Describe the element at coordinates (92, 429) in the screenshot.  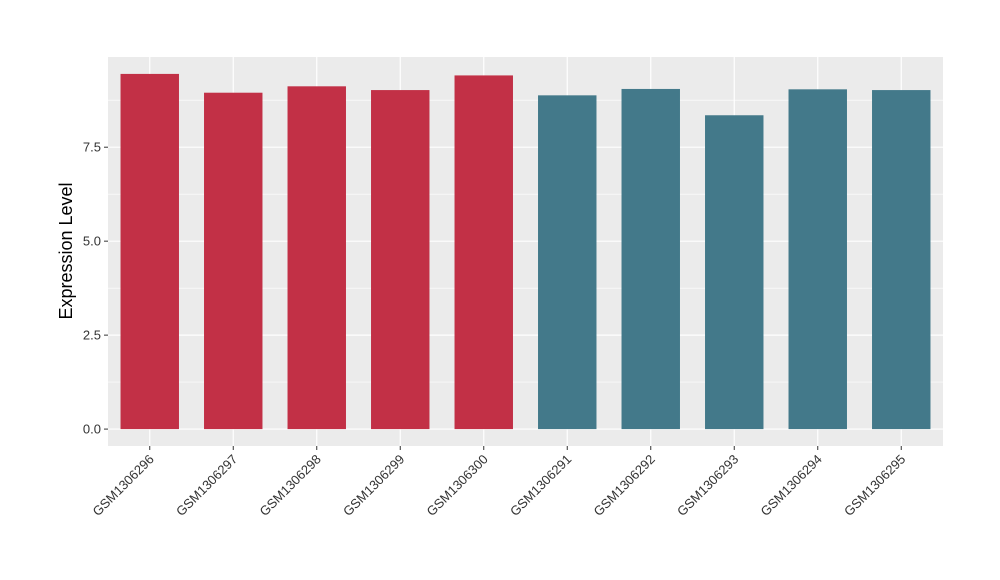
I see `y-tick-label: 0.0` at that location.